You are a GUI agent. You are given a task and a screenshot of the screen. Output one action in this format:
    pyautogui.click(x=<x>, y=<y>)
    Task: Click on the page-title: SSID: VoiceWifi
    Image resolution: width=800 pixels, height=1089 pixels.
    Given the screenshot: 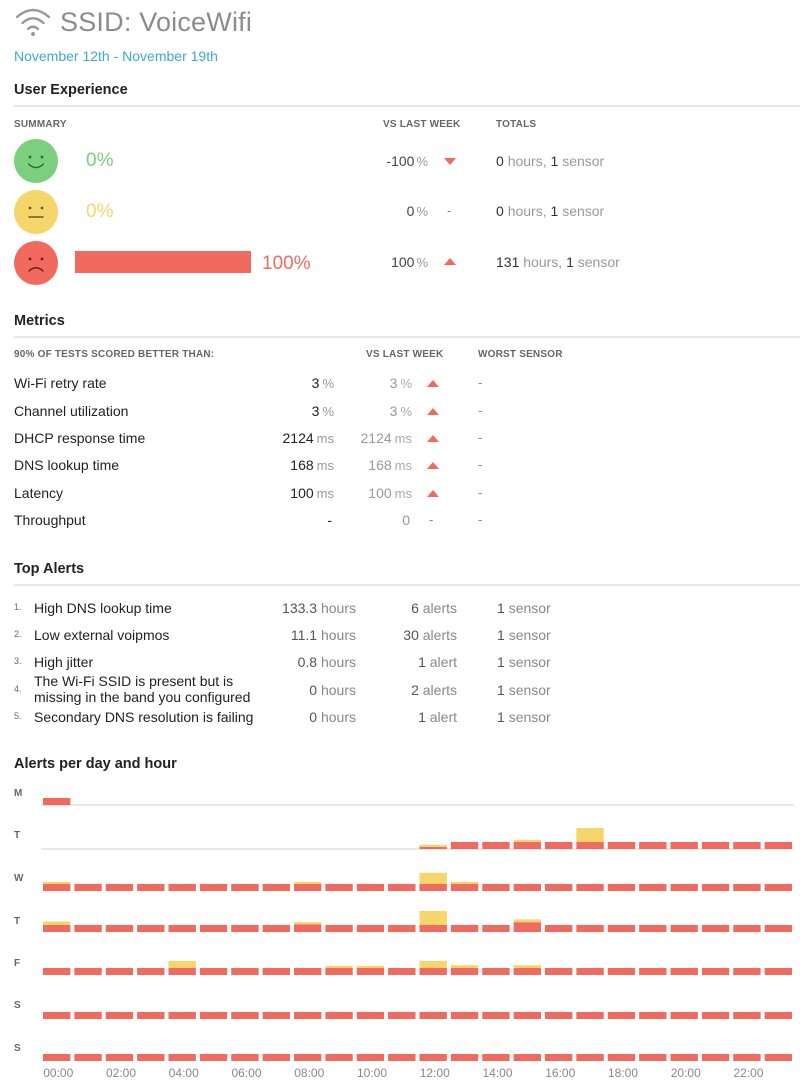 What is the action you would take?
    pyautogui.click(x=156, y=21)
    